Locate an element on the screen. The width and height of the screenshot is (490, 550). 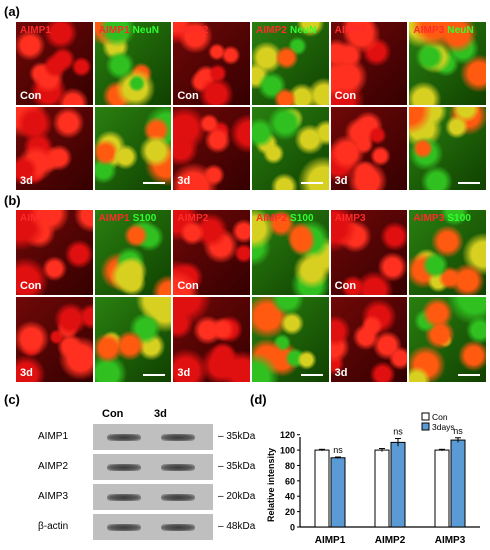
colabel-label: S100 is located at coordinates (459, 218).